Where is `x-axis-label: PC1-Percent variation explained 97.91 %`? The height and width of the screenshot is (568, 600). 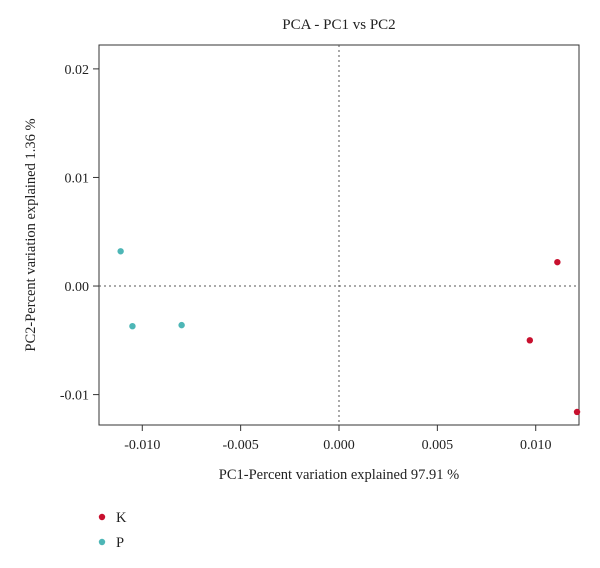
x-axis-label: PC1-Percent variation explained 97.91 % is located at coordinates (339, 475).